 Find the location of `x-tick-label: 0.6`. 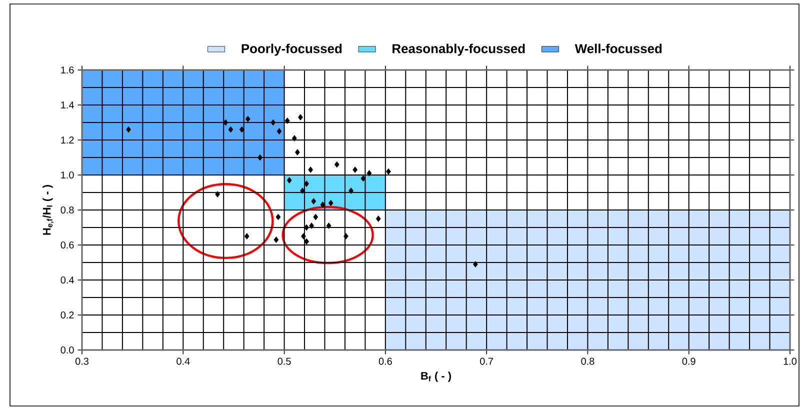

x-tick-label: 0.6 is located at coordinates (385, 361).